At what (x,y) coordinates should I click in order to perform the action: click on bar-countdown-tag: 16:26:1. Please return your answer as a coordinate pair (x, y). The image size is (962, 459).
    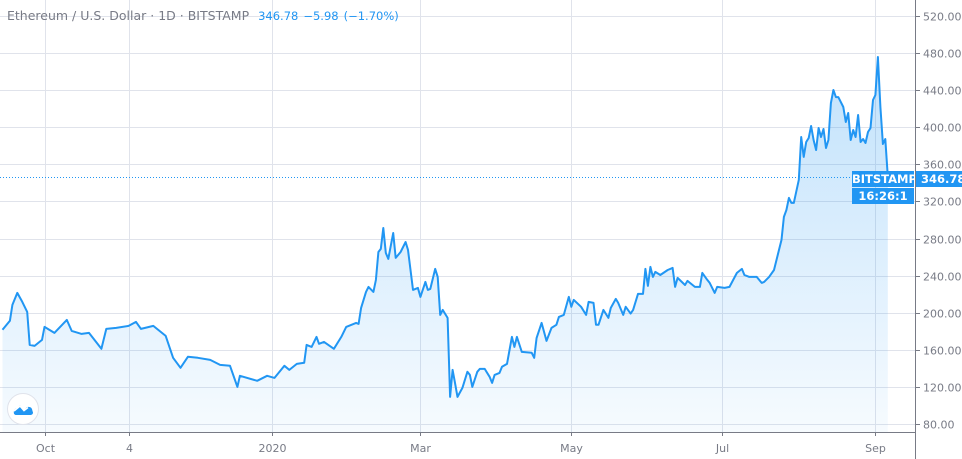
    Looking at the image, I should click on (883, 196).